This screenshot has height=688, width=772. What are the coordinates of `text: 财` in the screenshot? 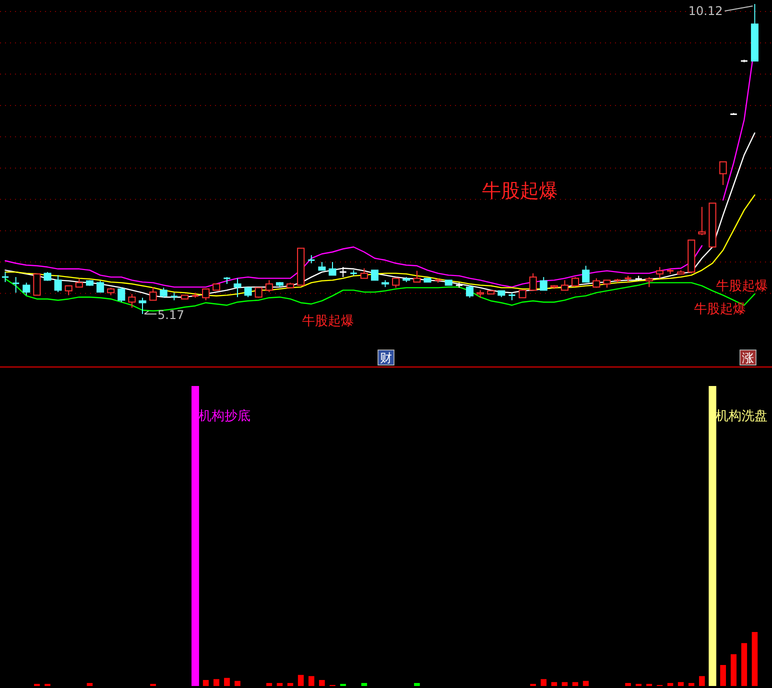 It's located at (386, 358).